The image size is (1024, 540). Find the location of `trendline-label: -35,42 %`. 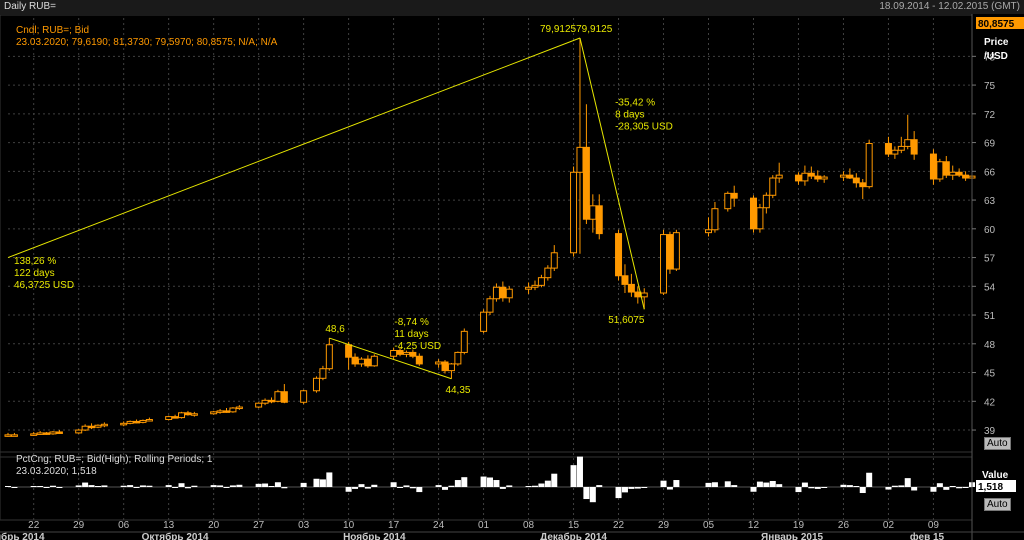

trendline-label: -35,42 % is located at coordinates (635, 103).